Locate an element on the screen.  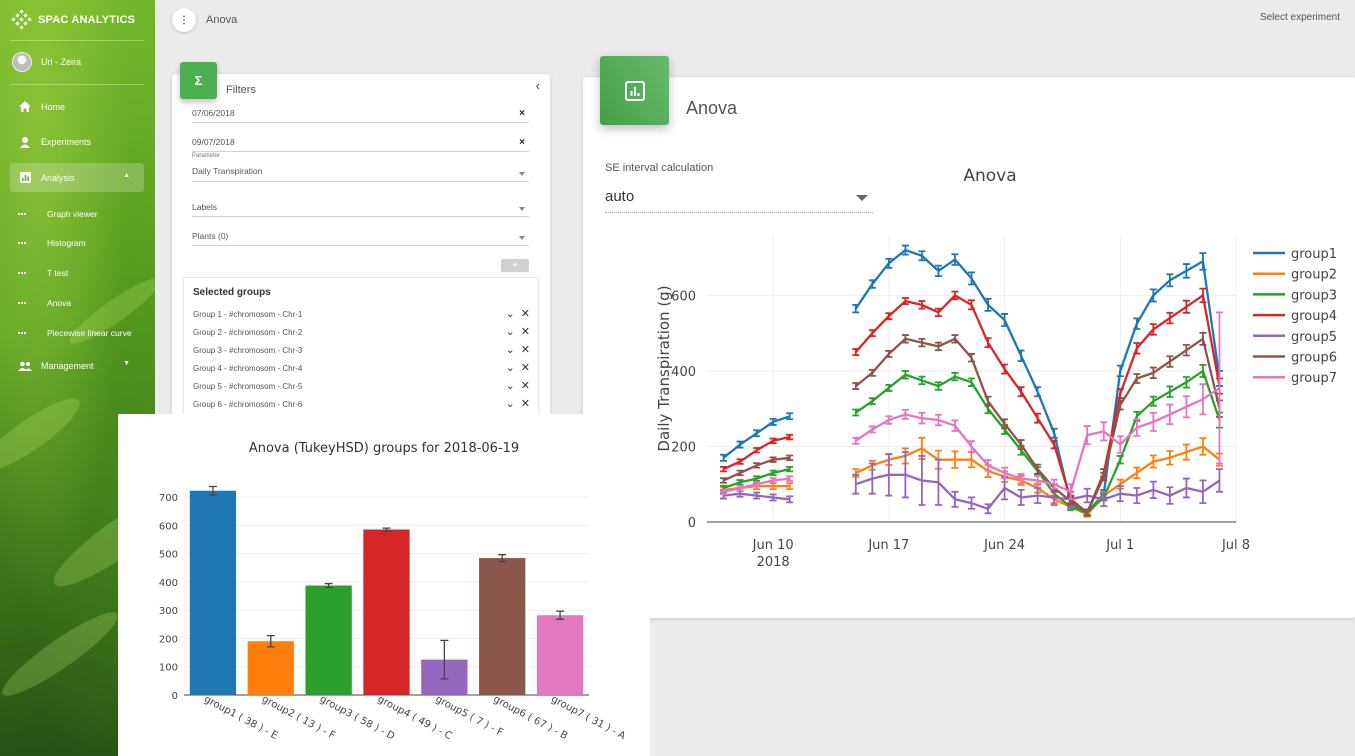
parameter-select: Parameter Daily Transpiration is located at coordinates (360, 167).